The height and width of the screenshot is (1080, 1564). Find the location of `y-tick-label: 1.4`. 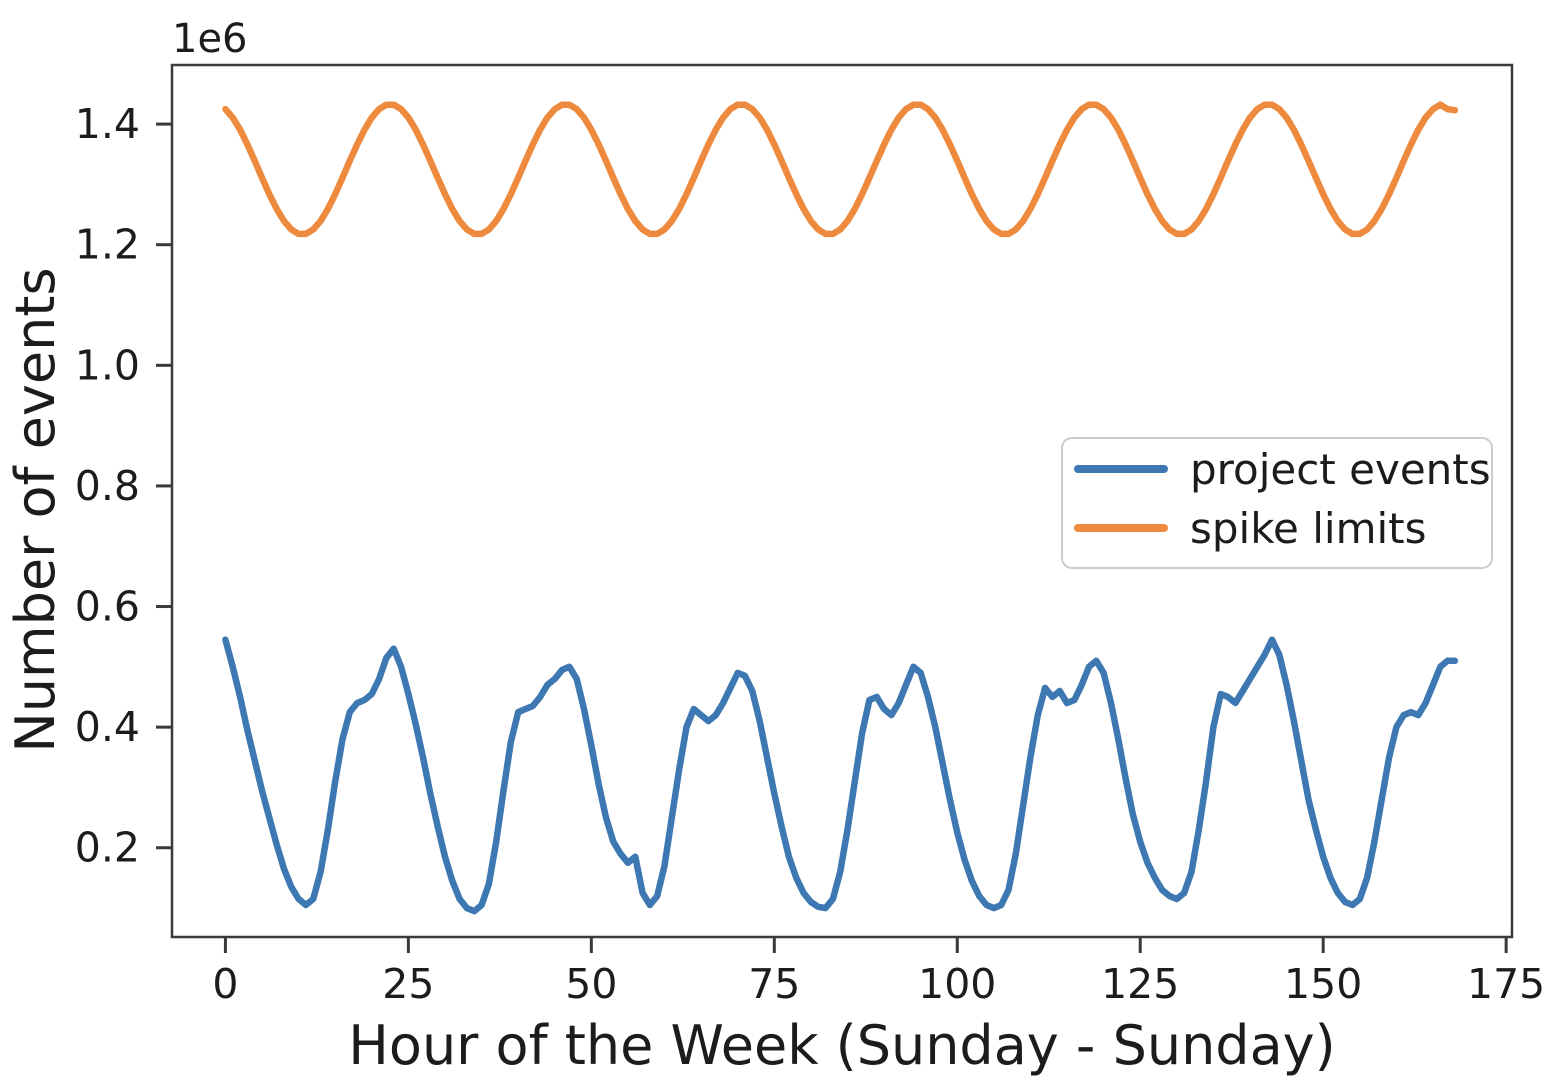

y-tick-label: 1.4 is located at coordinates (107, 124).